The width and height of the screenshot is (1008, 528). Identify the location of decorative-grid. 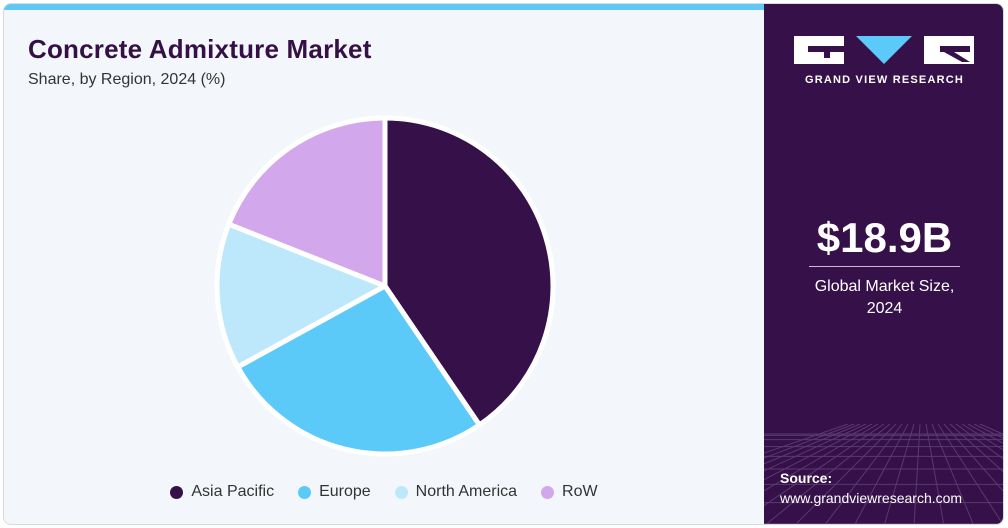
(883, 474).